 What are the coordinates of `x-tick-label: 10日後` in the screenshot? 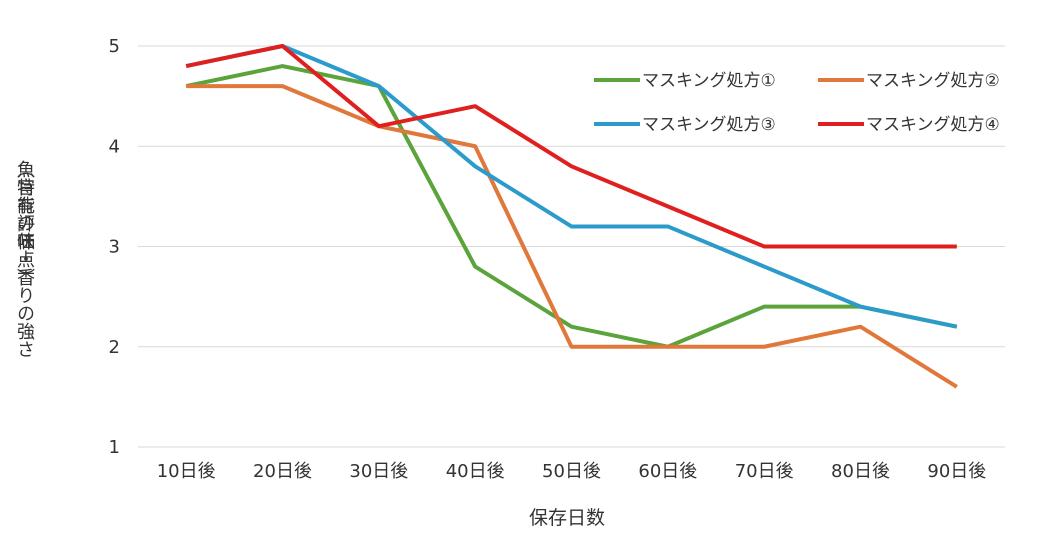 It's located at (186, 471).